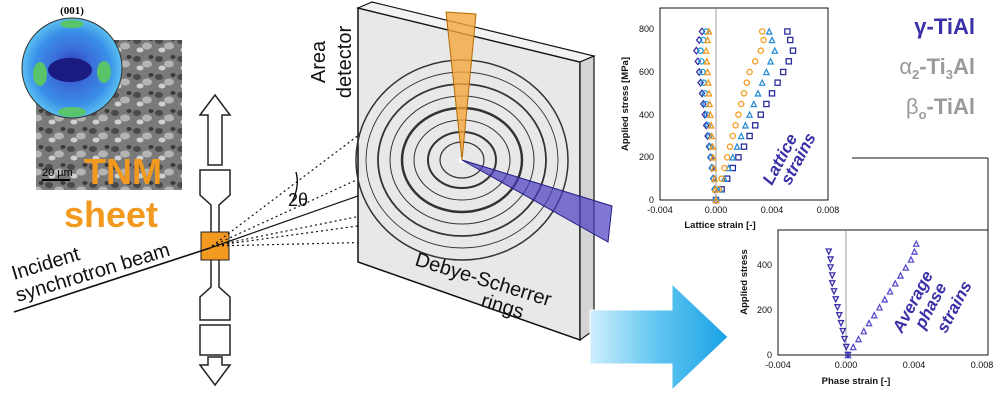 This screenshot has width=999, height=398. Describe the element at coordinates (646, 29) in the screenshot. I see `y-tick-label: 800` at that location.